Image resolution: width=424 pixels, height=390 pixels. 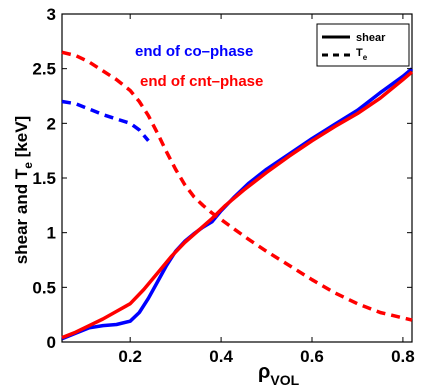 I want to click on y-tick-label: 0.5, so click(x=44, y=287).